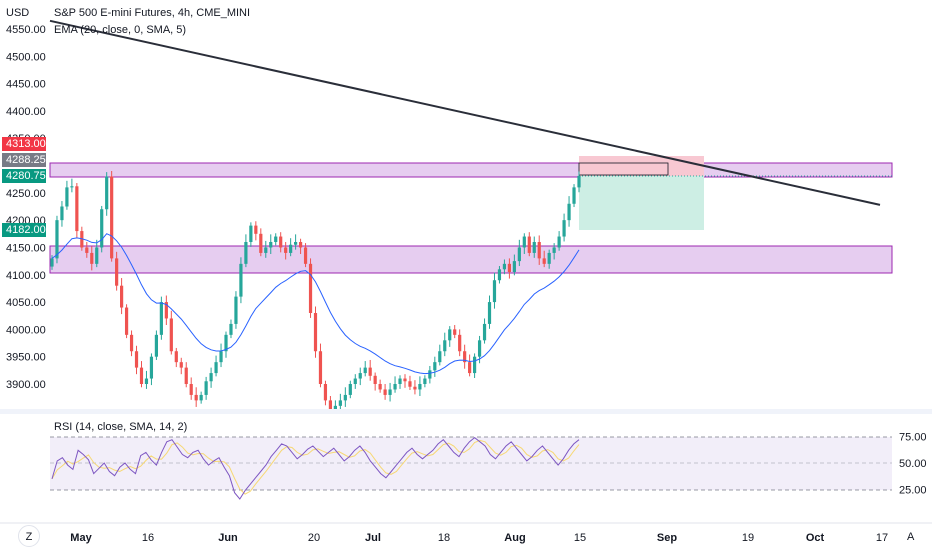 The image size is (932, 550). Describe the element at coordinates (471, 170) in the screenshot. I see `resistance-zone` at that location.